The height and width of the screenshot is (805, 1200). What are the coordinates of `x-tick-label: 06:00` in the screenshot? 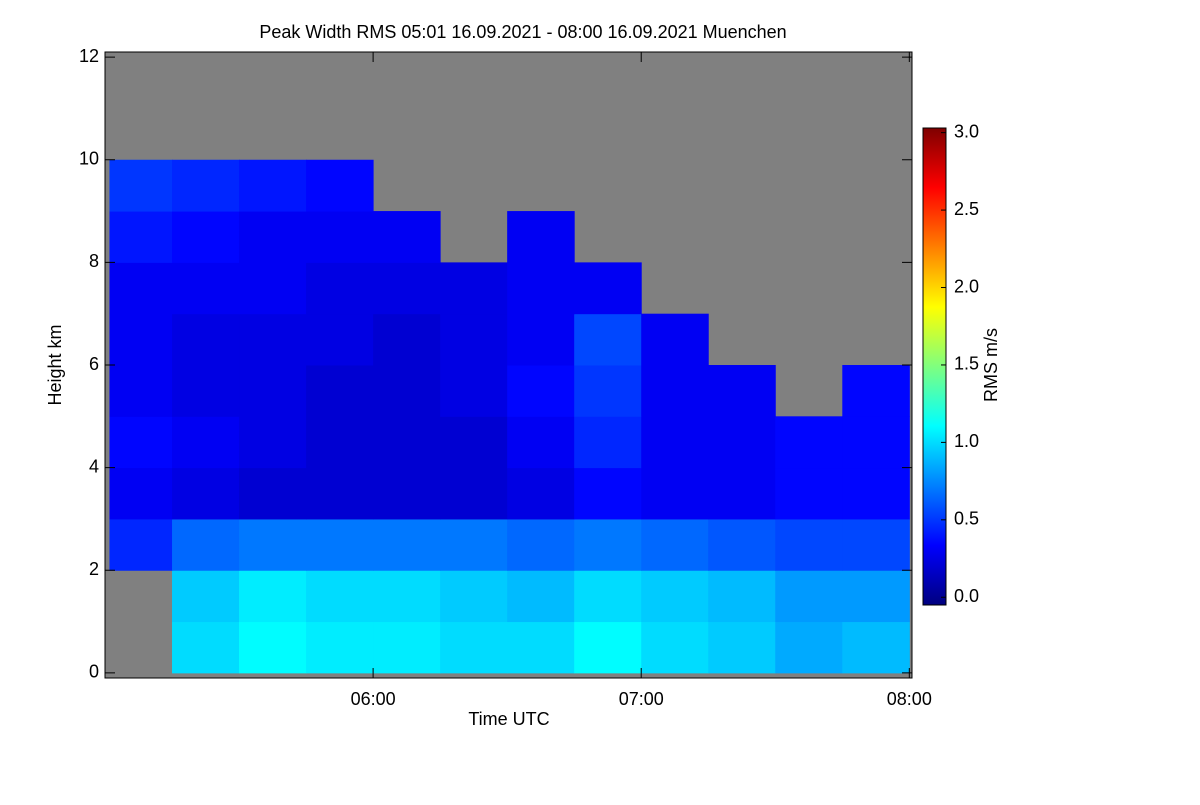 It's located at (373, 699).